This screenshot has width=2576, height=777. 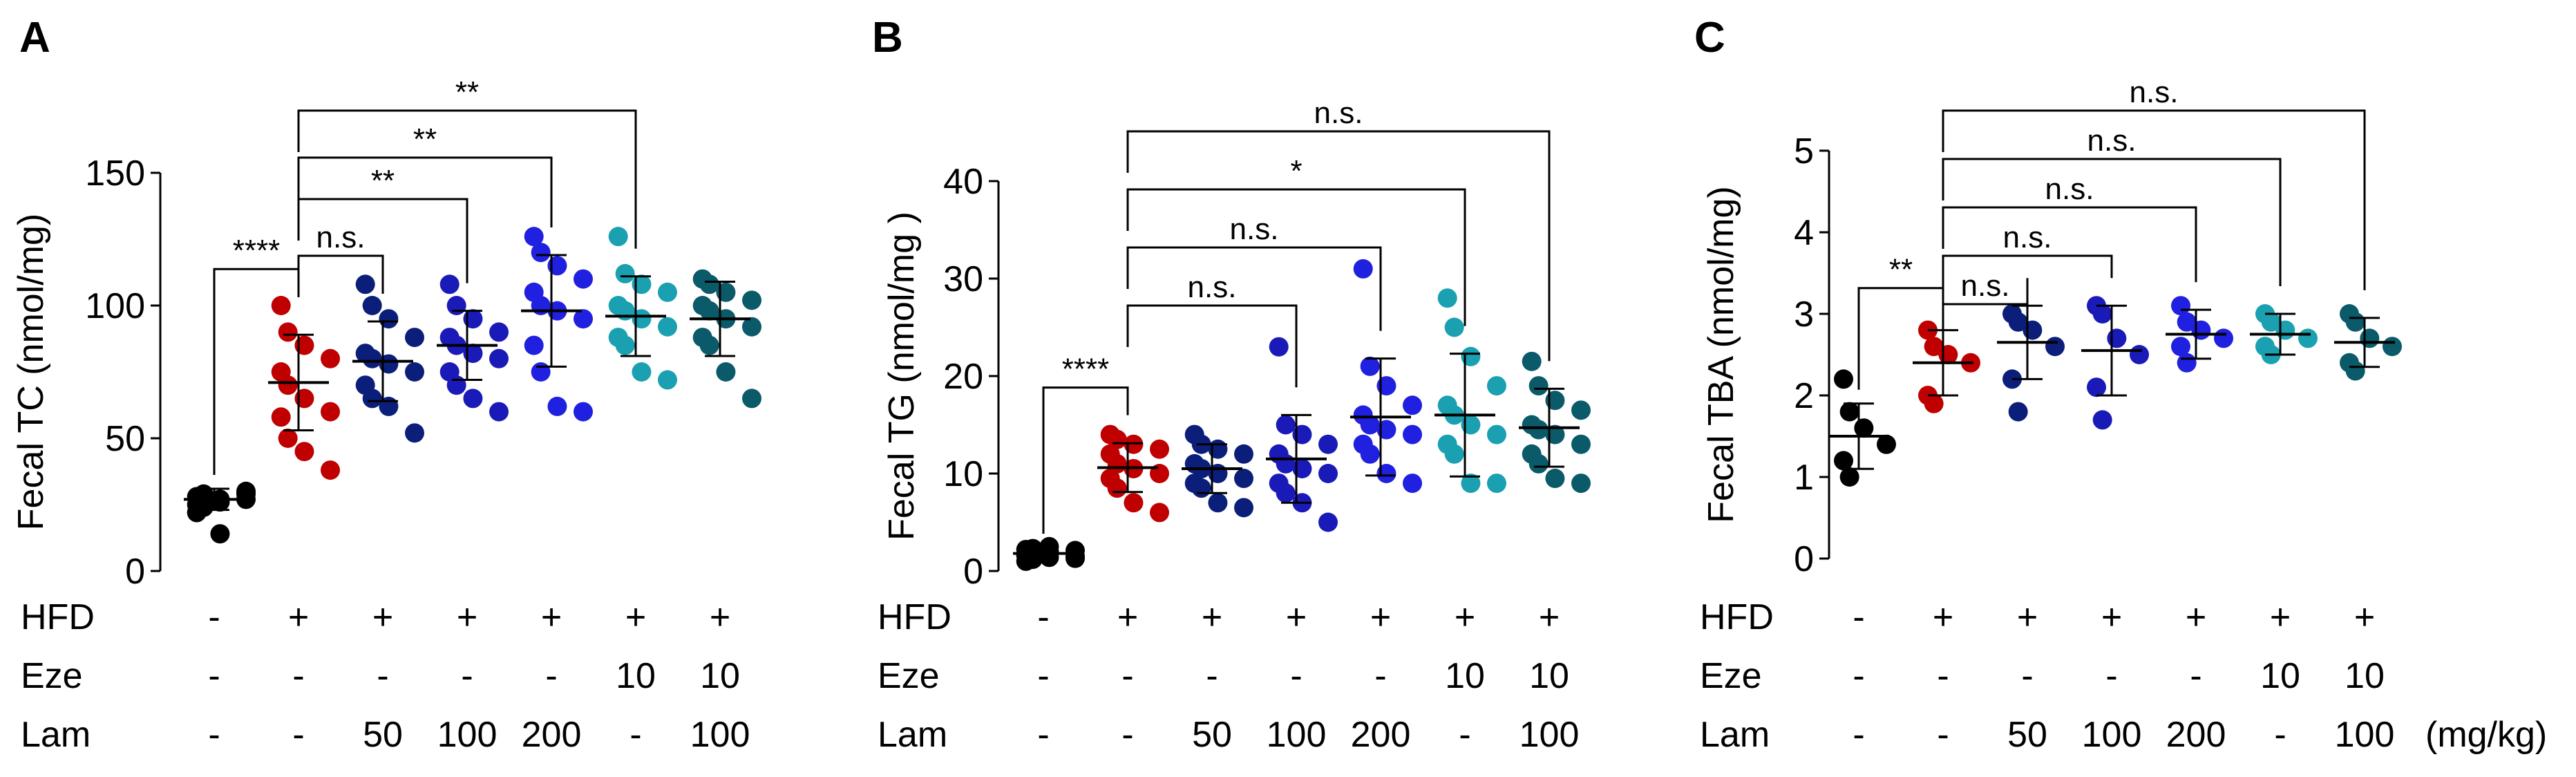 What do you see at coordinates (963, 279) in the screenshot?
I see `y-tick-label: 30` at bounding box center [963, 279].